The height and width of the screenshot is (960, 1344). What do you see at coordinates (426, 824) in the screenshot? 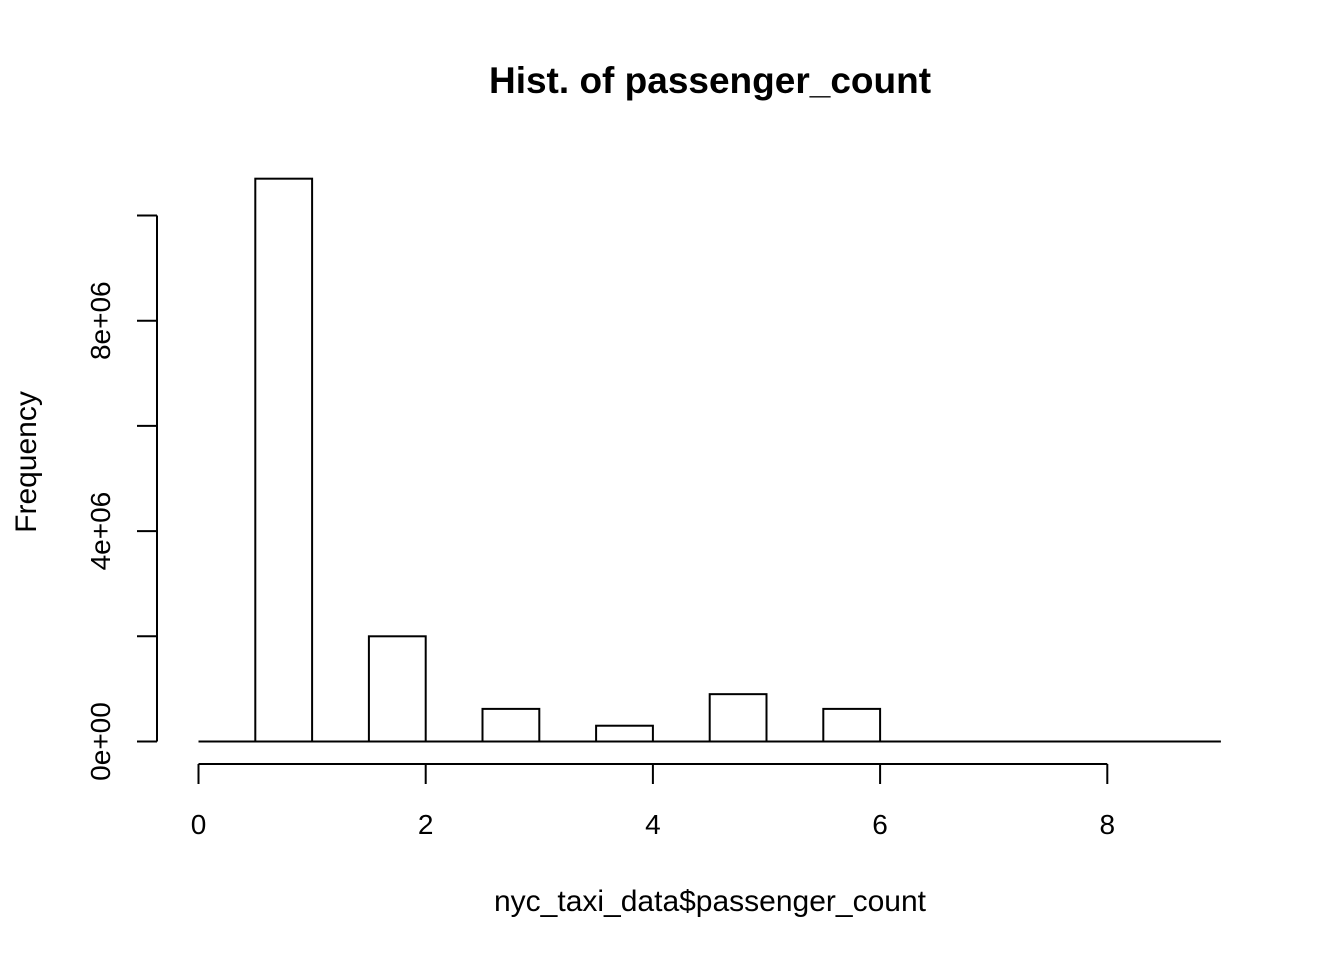
I see `x-tick-label: 2` at bounding box center [426, 824].